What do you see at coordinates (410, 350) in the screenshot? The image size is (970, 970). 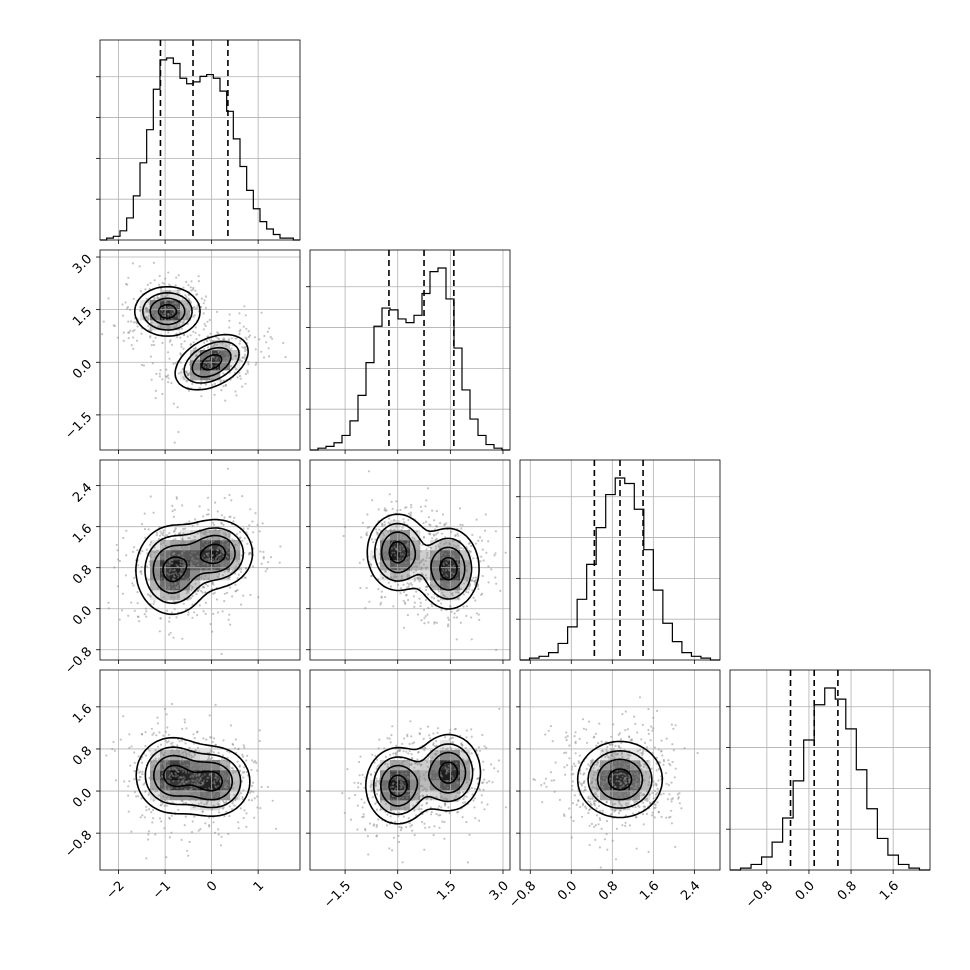 I see `grid-lines` at bounding box center [410, 350].